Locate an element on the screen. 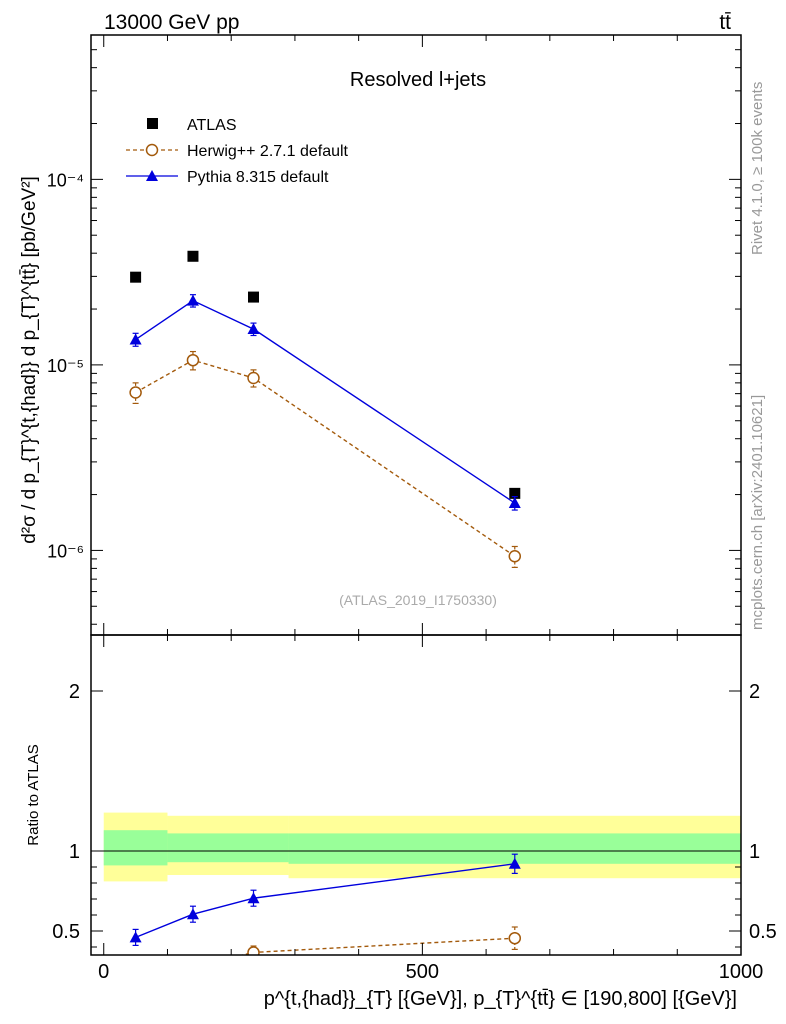 Image resolution: width=786 pixels, height=1024 pixels. ratio-lines is located at coordinates (325, 909).